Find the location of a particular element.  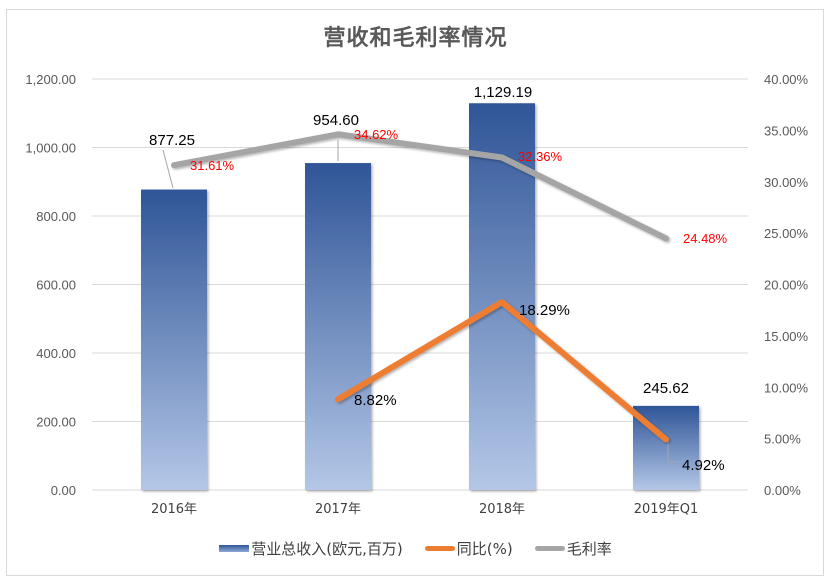

revenue-data-label: 877.25 is located at coordinates (172, 140).